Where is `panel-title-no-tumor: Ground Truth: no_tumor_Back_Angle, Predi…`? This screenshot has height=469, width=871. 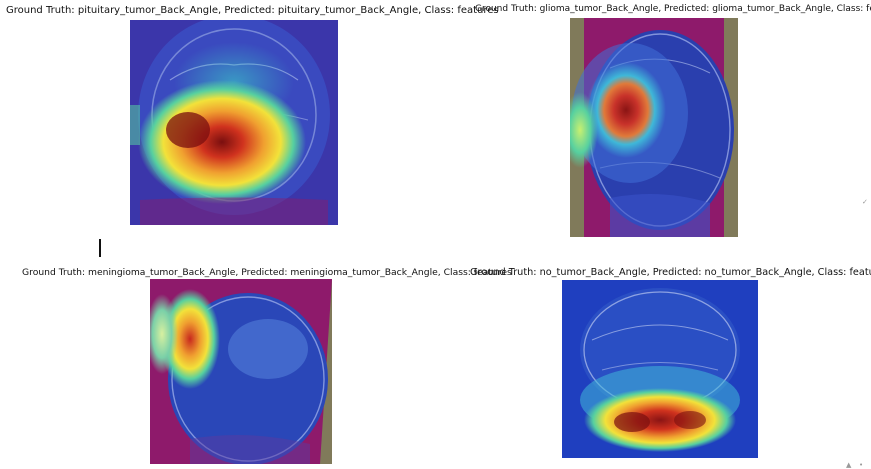
panel-title-no-tumor: Ground Truth: no_tumor_Back_Angle, Predi… is located at coordinates (670, 272).